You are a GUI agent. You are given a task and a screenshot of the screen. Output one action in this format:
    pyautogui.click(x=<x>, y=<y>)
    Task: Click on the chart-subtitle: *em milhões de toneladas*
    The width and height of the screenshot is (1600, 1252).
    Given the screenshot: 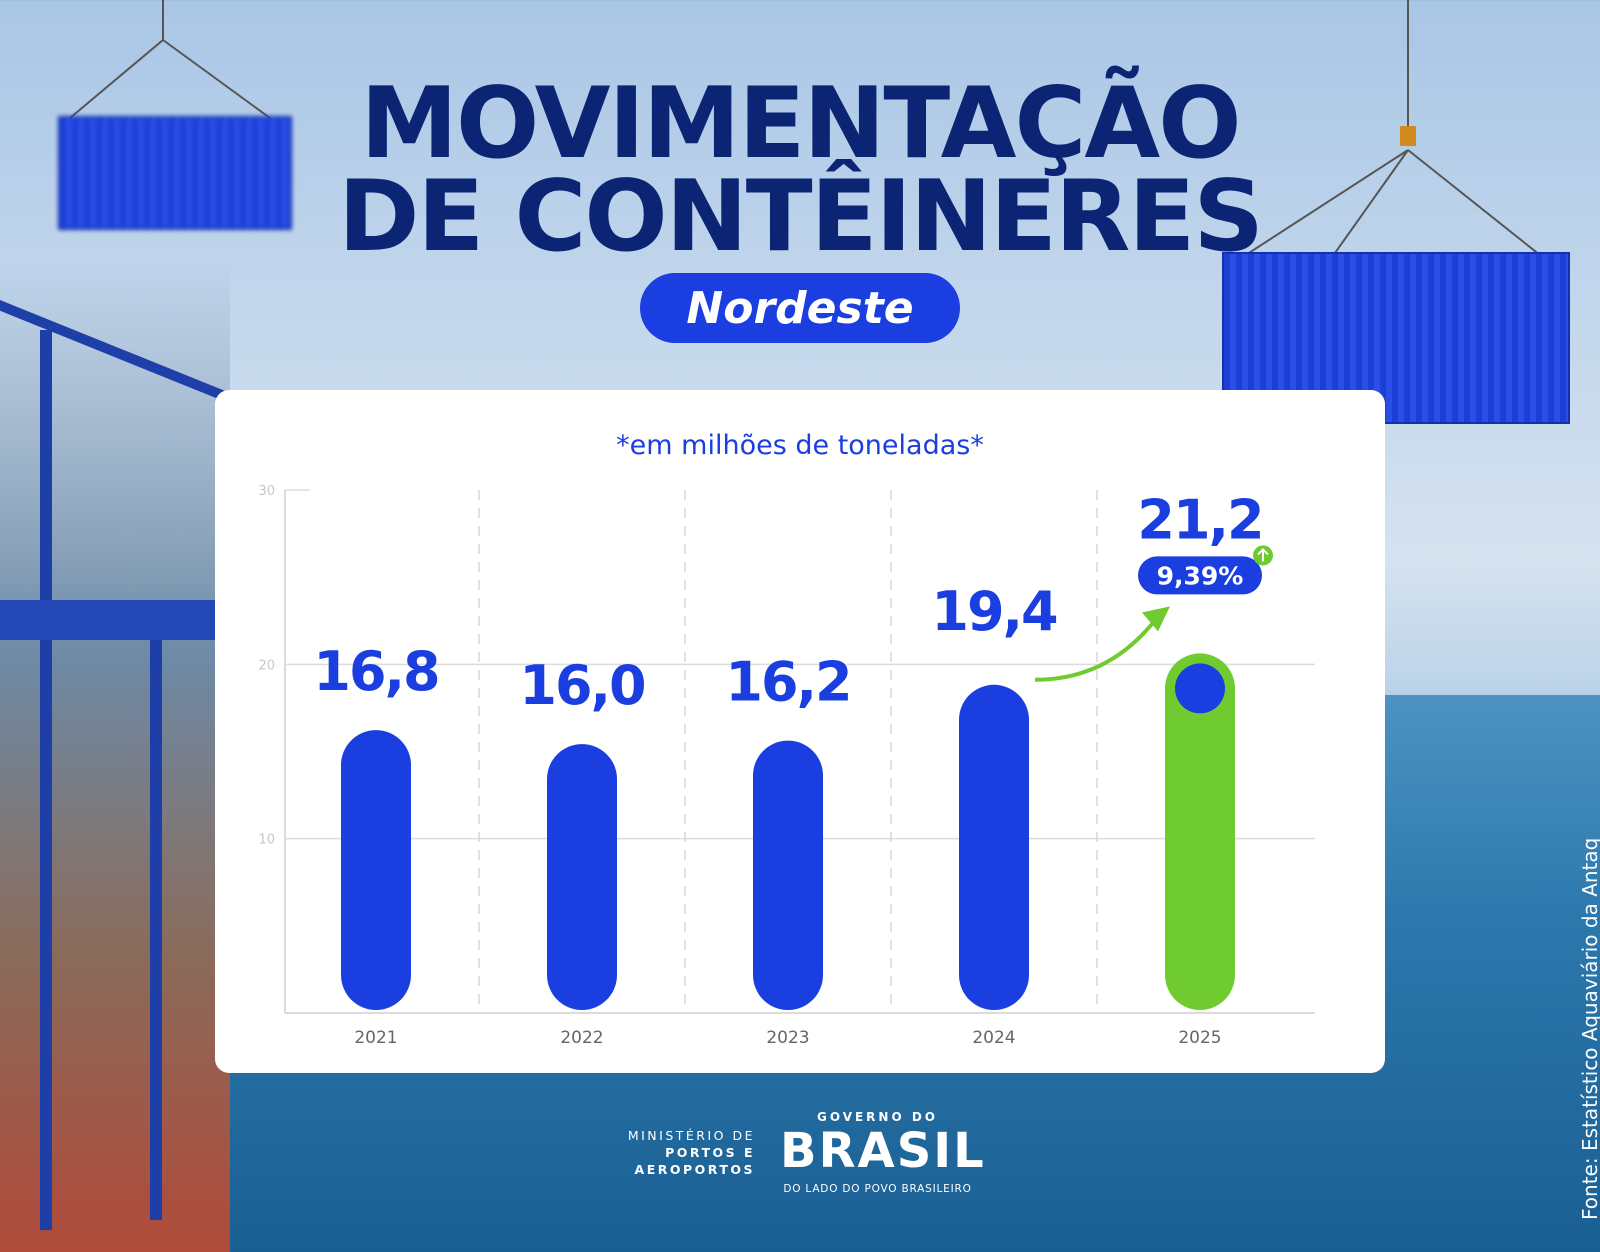 What is the action you would take?
    pyautogui.click(x=800, y=445)
    